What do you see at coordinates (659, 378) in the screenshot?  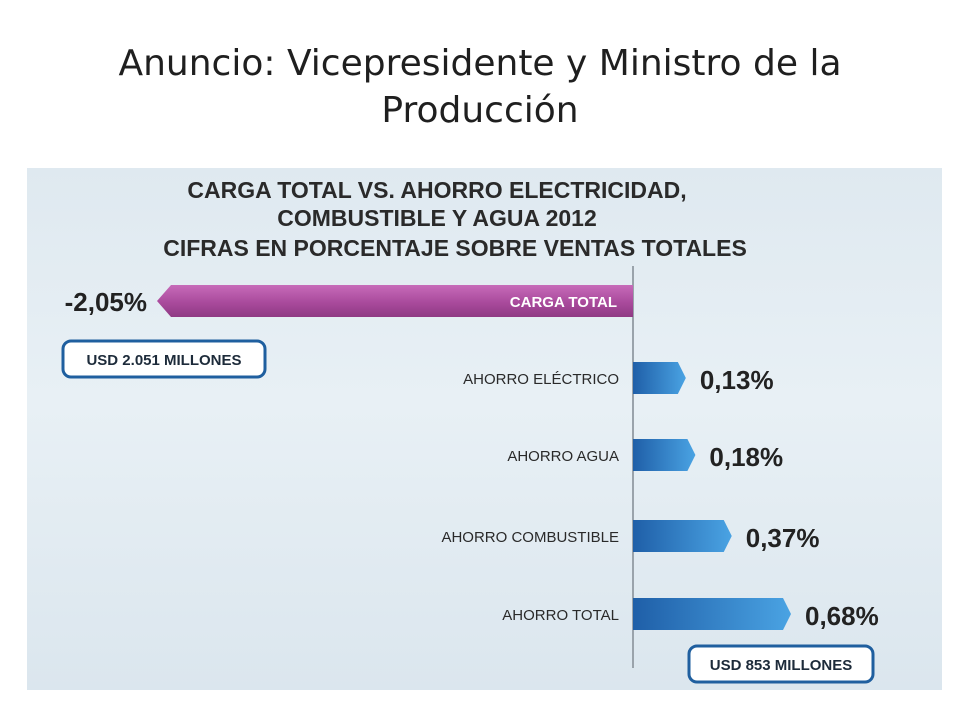 I see `bar-ahorro-el-ctrico` at bounding box center [659, 378].